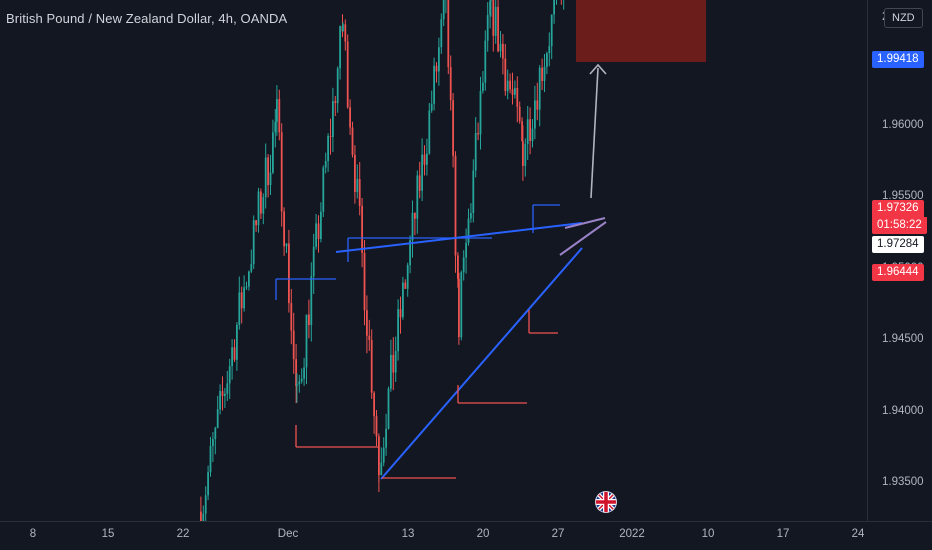 The image size is (932, 550). What do you see at coordinates (903, 410) in the screenshot?
I see `price-tick: 1.94000` at bounding box center [903, 410].